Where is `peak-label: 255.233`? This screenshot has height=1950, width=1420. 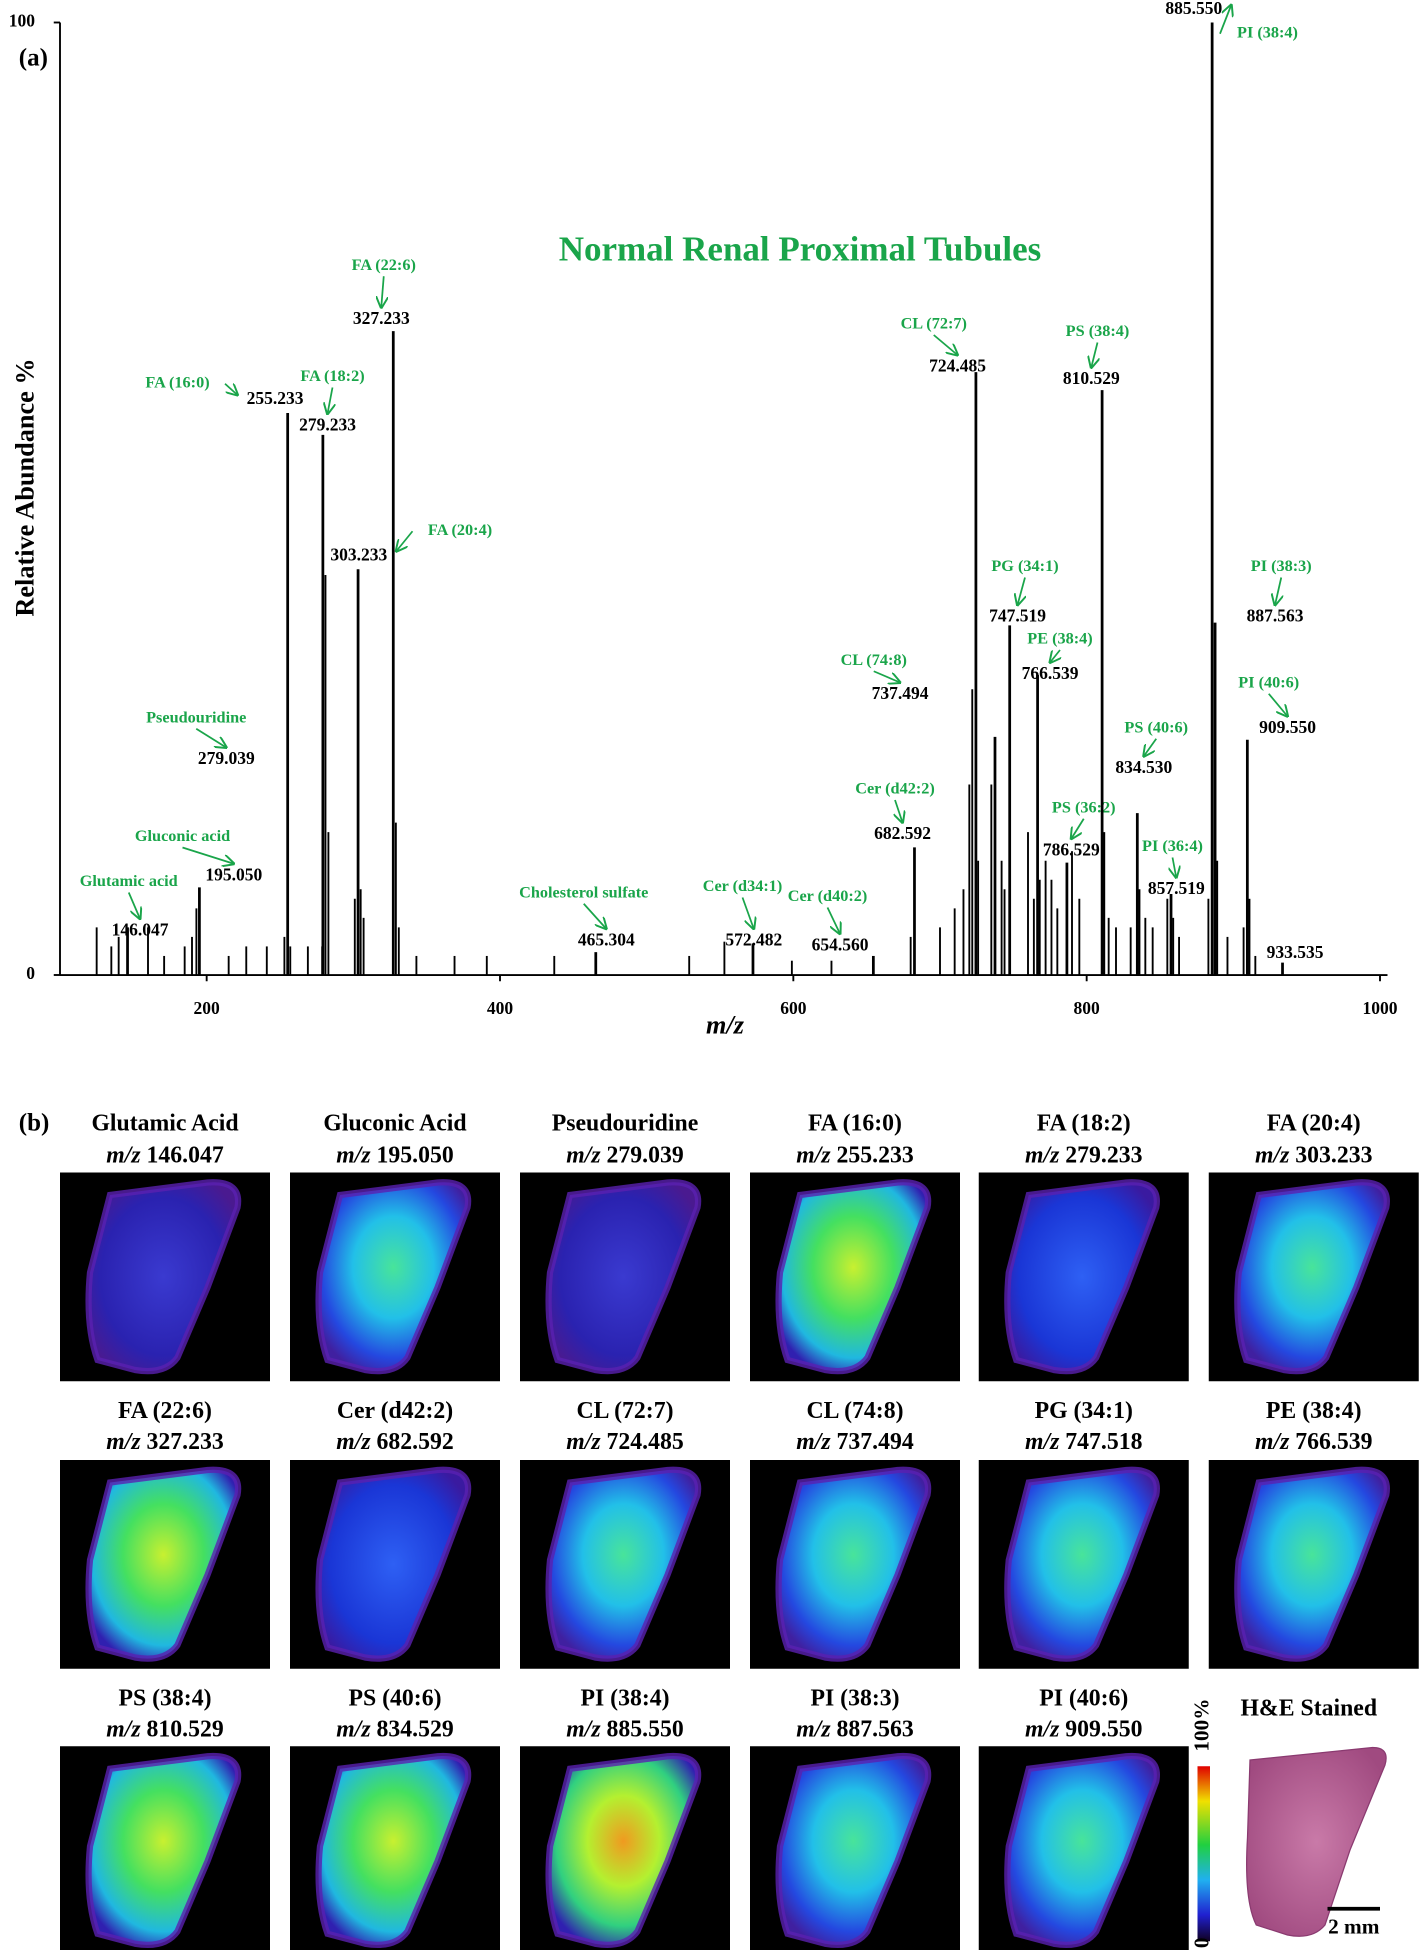
peak-label: 255.233 is located at coordinates (275, 398).